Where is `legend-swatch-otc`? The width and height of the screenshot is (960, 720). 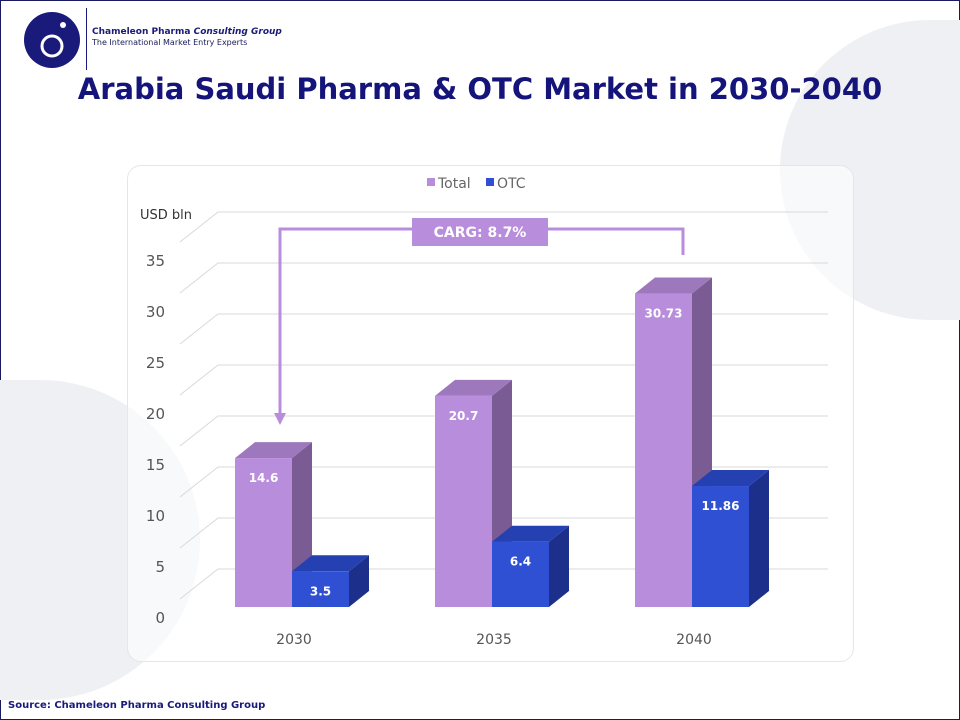
legend-swatch-otc is located at coordinates (490, 182).